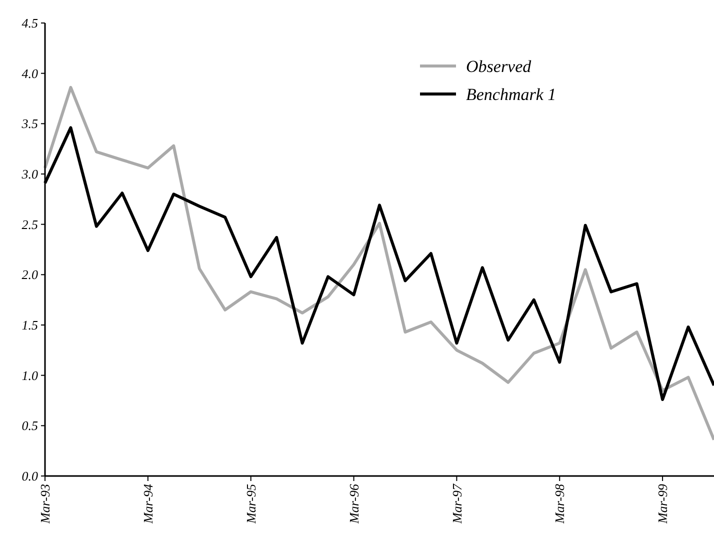  Describe the element at coordinates (30, 23) in the screenshot. I see `y-tick-label: 4.5` at that location.